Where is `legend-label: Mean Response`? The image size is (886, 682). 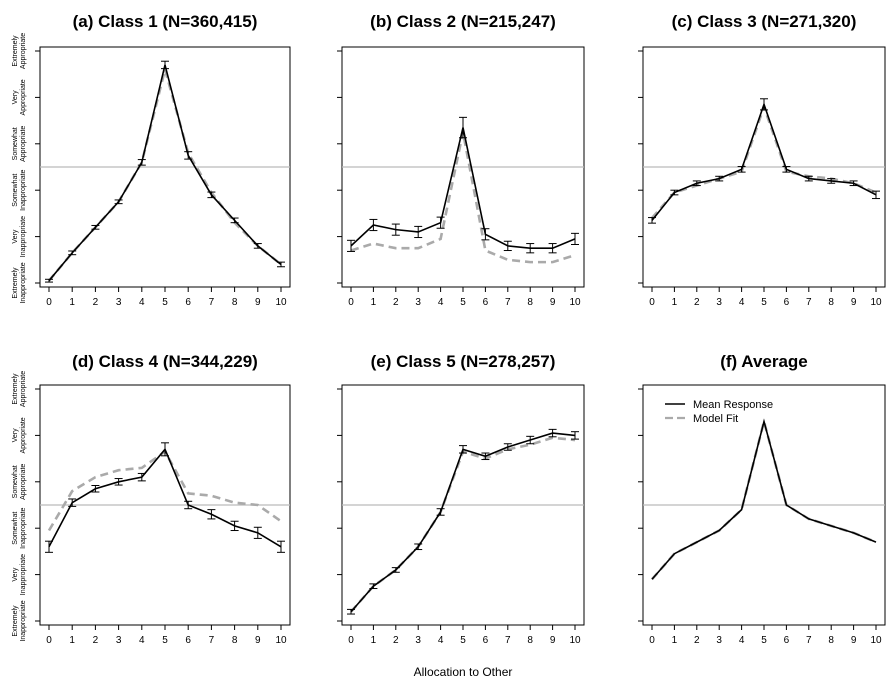
legend-label: Mean Response is located at coordinates (733, 405).